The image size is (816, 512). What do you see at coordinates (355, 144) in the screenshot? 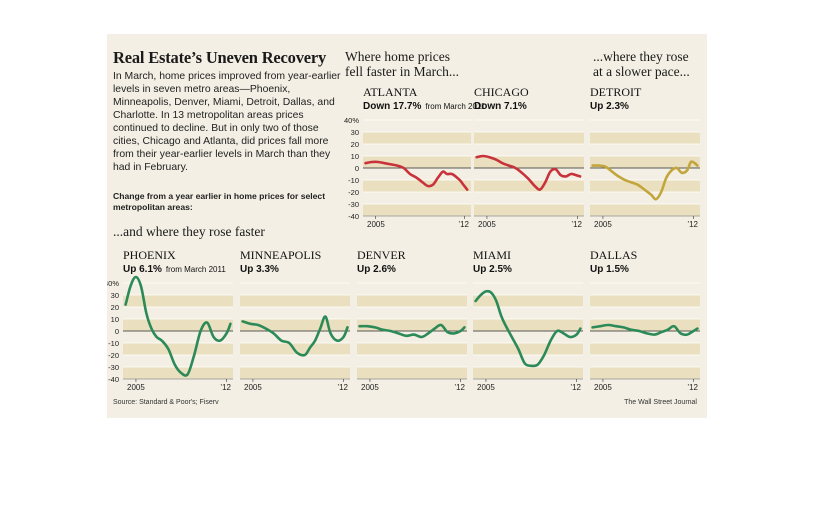
I see `atlanta-y-tick-label: 20` at bounding box center [355, 144].